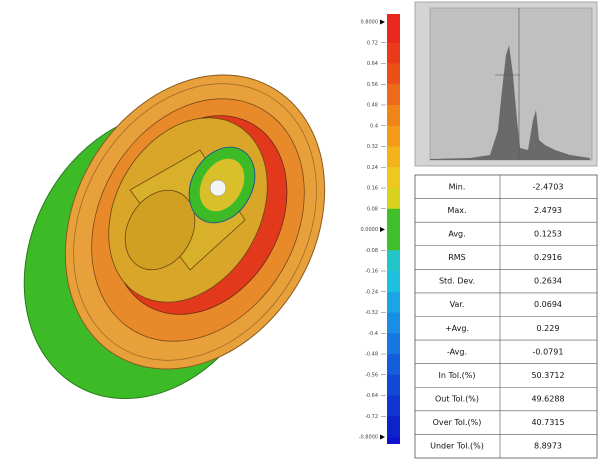 This screenshot has height=464, width=600. I want to click on stat-value: 0.0694, so click(548, 304).